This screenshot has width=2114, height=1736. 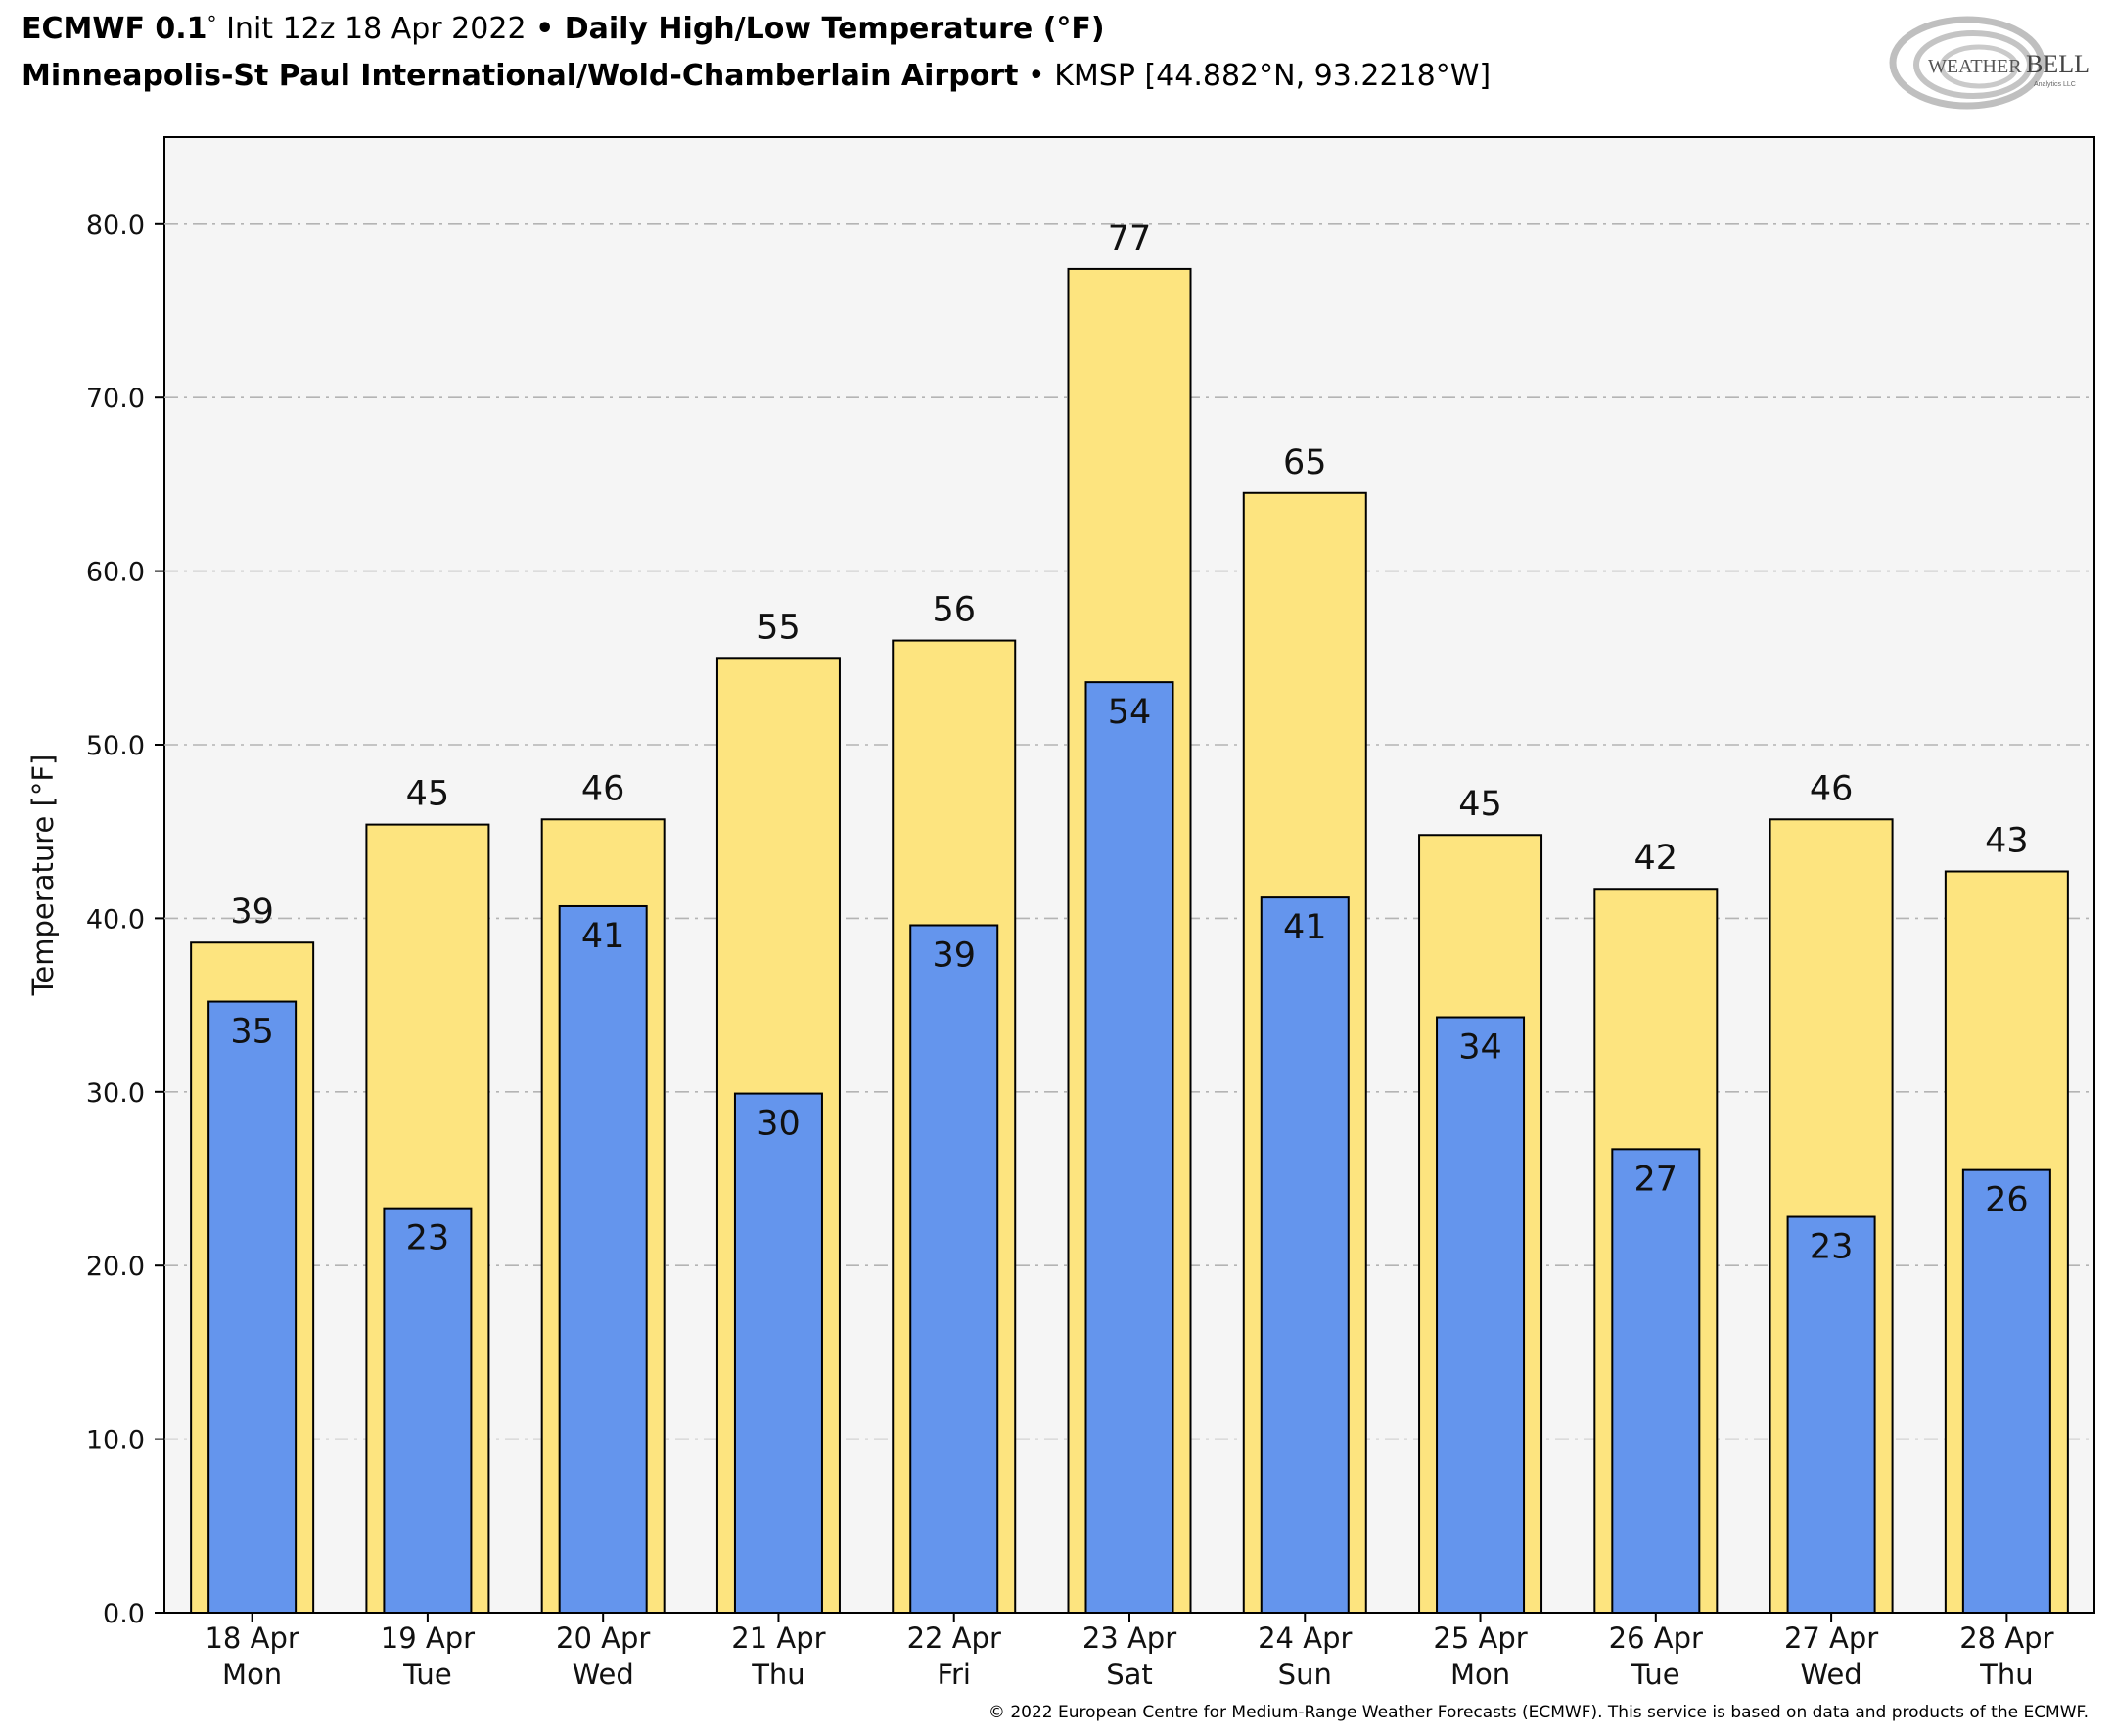 I want to click on low-value-label: 27, so click(x=1656, y=1179).